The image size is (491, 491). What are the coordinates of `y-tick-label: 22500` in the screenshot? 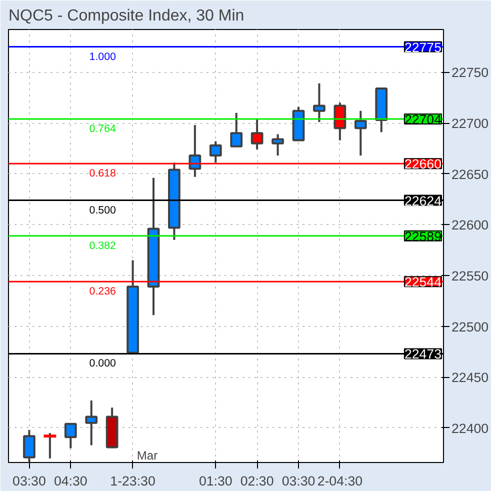 It's located at (470, 326).